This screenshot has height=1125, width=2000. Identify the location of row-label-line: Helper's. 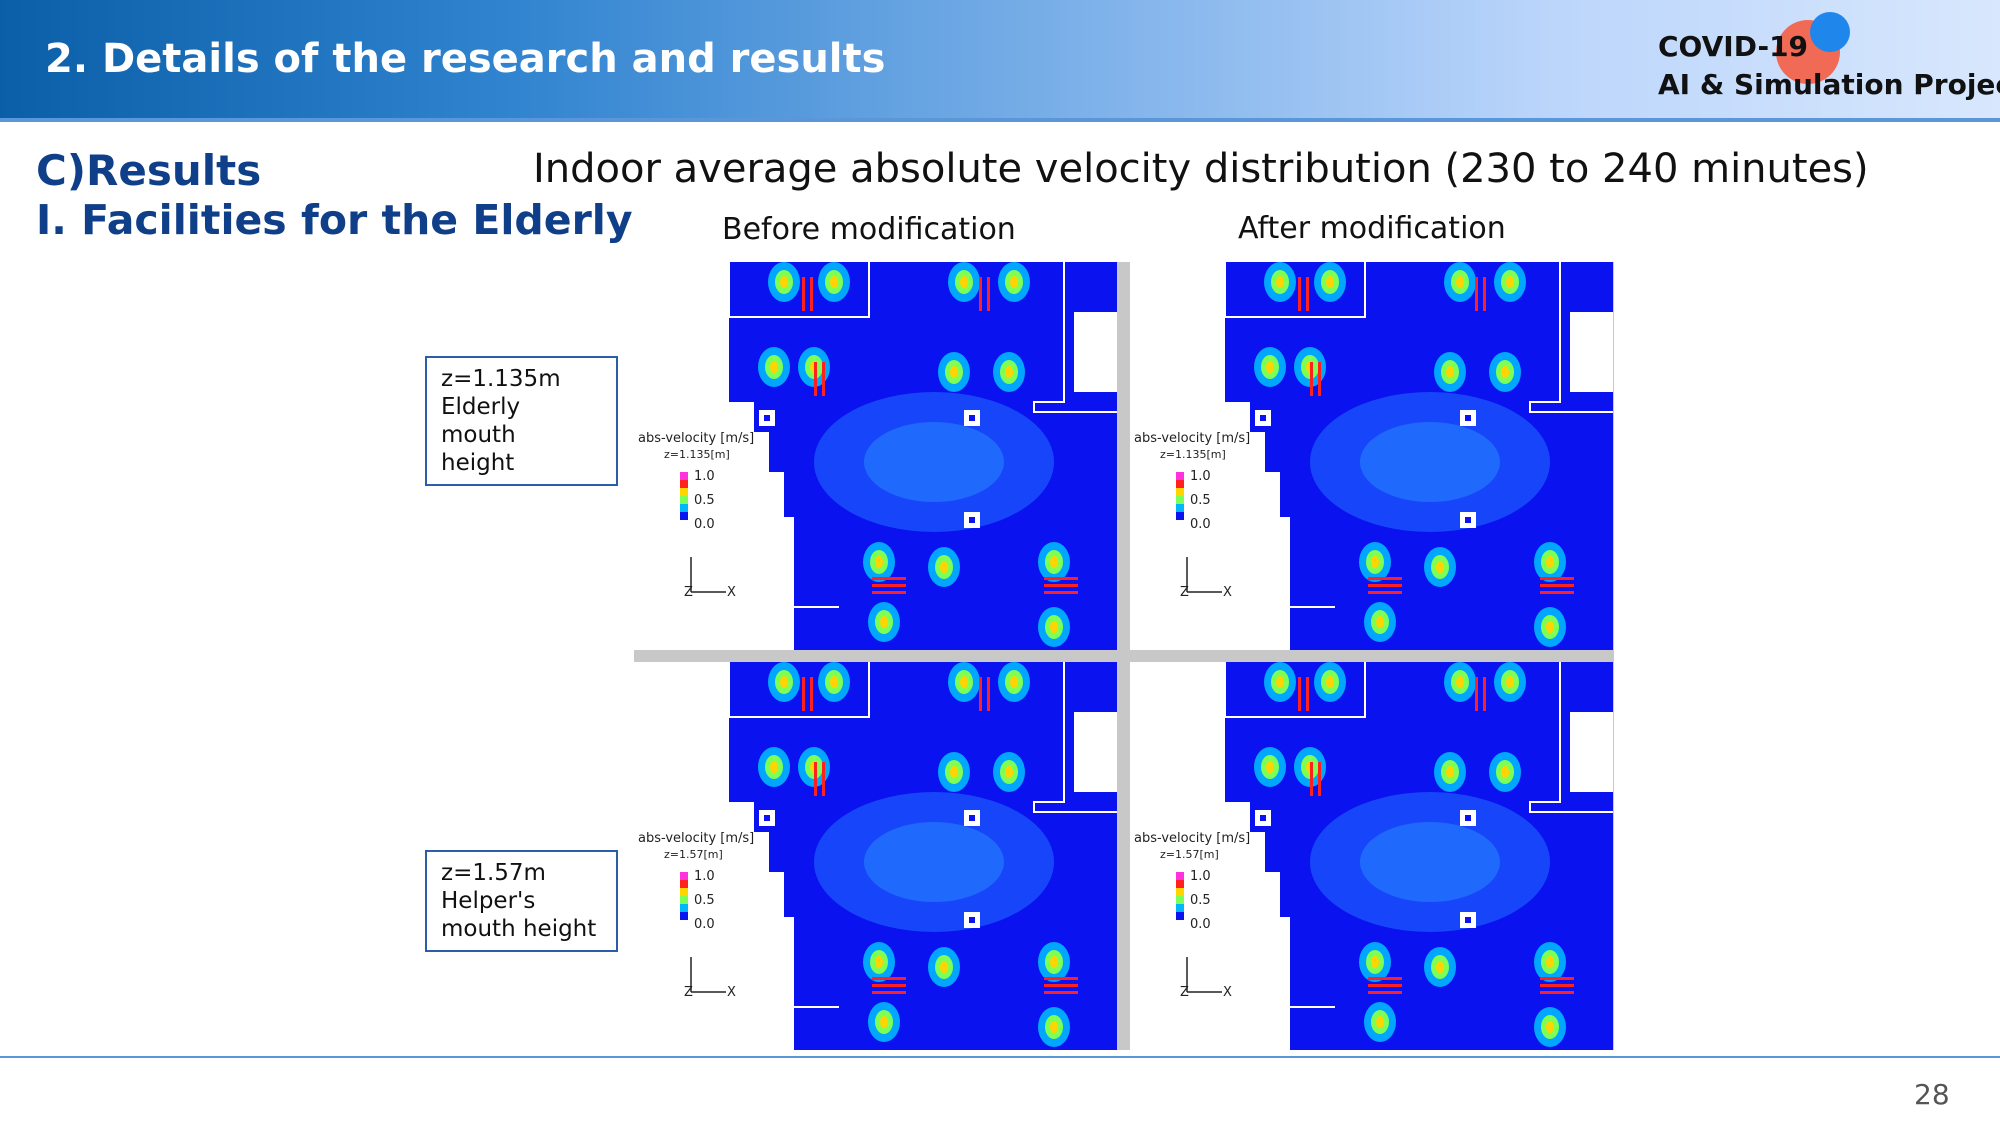
(488, 901).